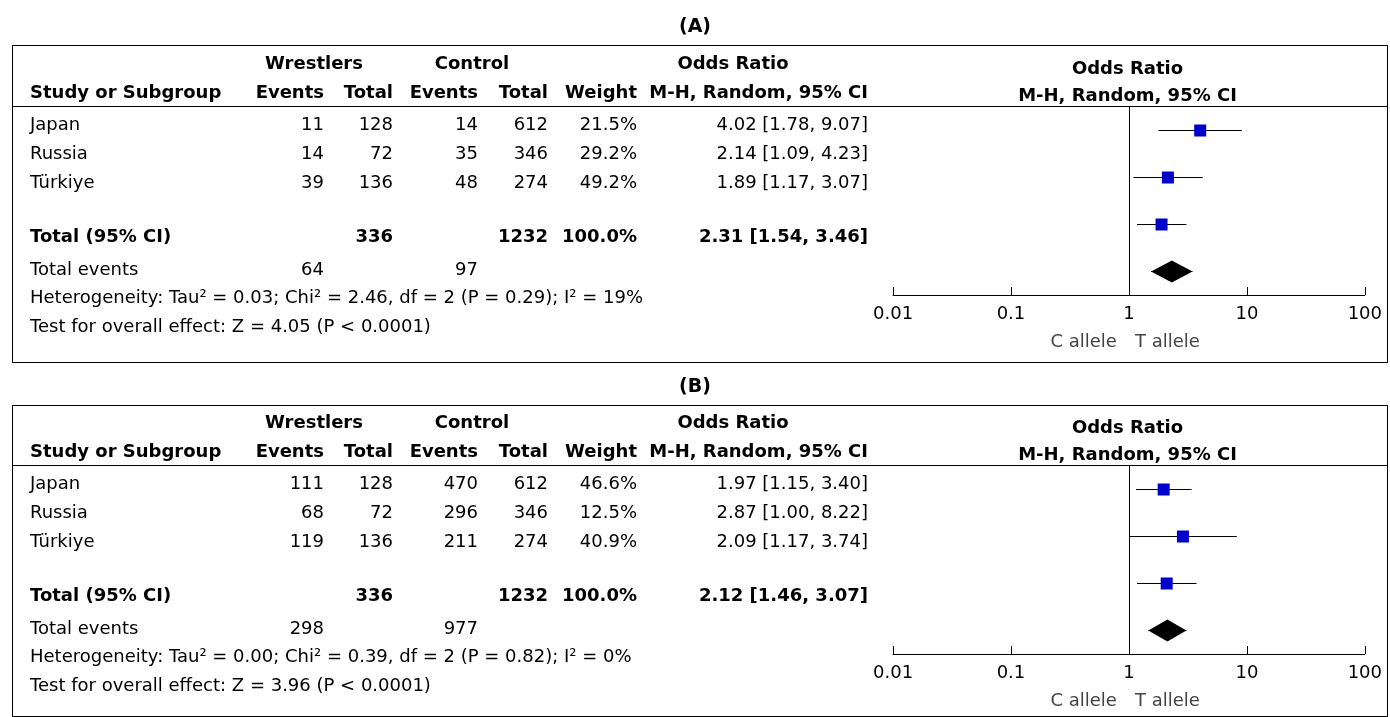 The image size is (1390, 717). What do you see at coordinates (466, 268) in the screenshot?
I see `text: 97` at bounding box center [466, 268].